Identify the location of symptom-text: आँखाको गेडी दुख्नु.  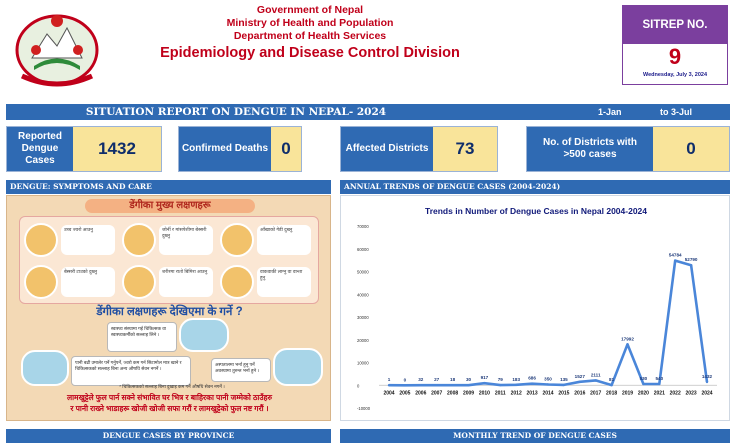
(284, 240).